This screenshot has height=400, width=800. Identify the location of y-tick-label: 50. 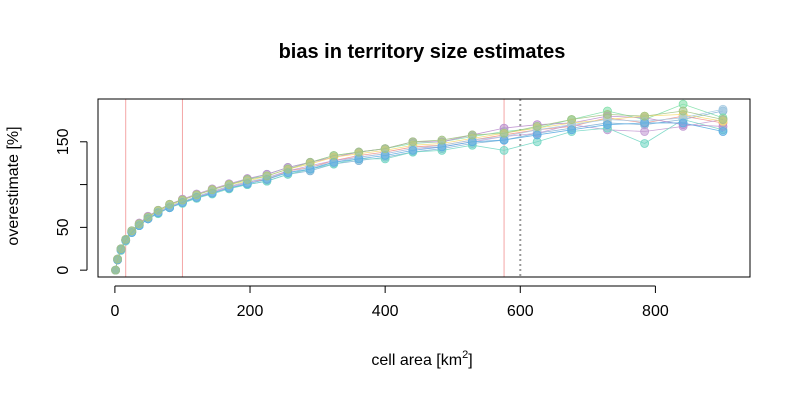
(63, 227).